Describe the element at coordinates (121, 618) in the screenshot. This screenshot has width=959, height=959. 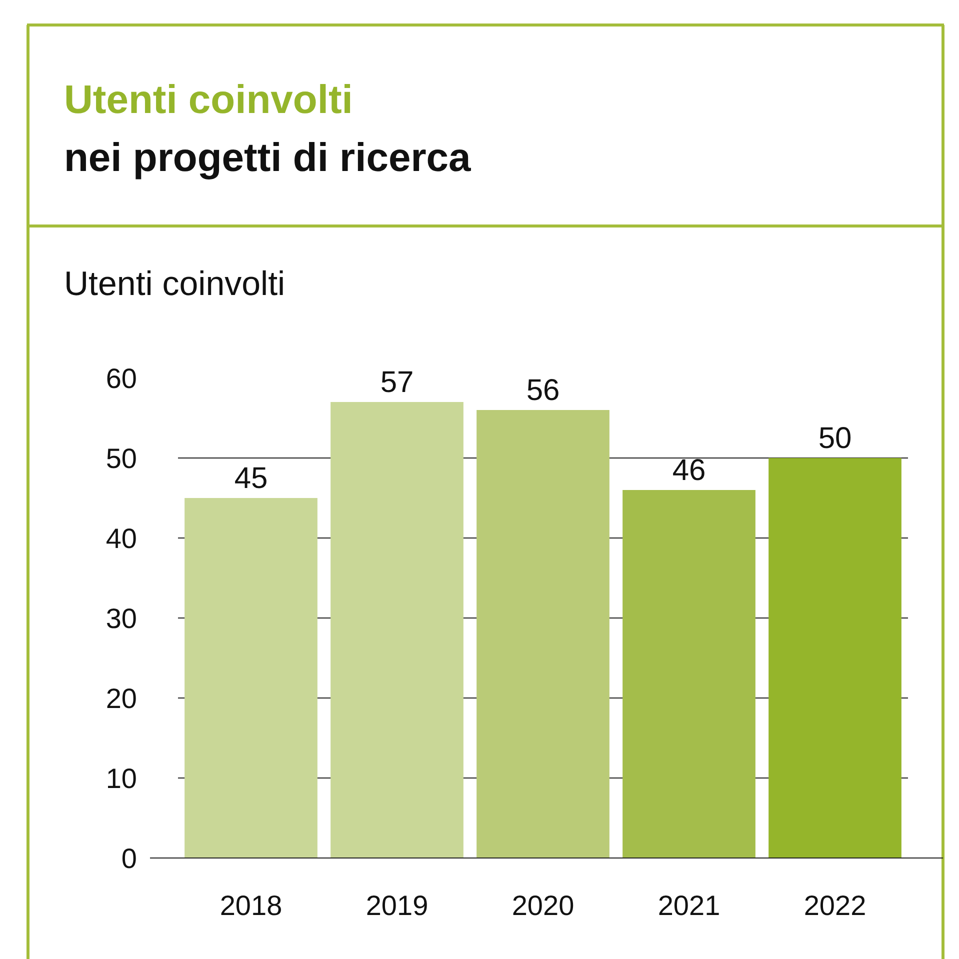
I see `y-tick-label: 30` at that location.